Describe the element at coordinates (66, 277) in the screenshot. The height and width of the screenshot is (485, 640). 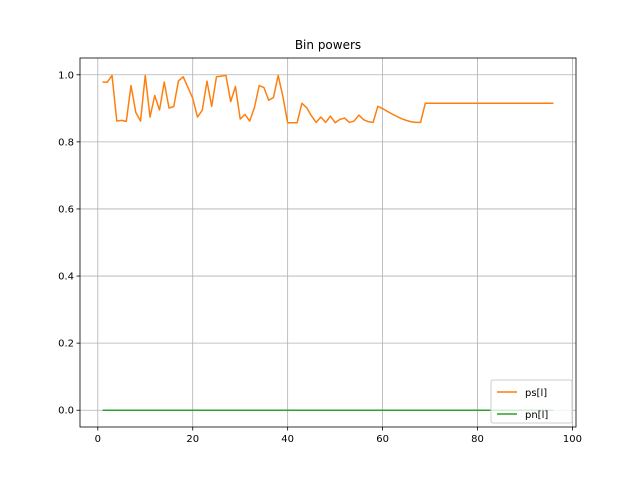
I see `y-tick-label: 0.4` at that location.